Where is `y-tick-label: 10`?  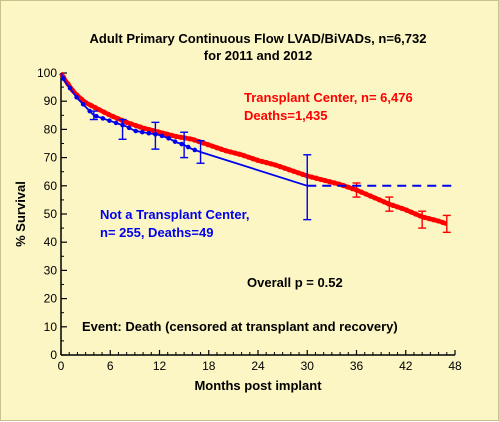
y-tick-label: 10 is located at coordinates (51, 327).